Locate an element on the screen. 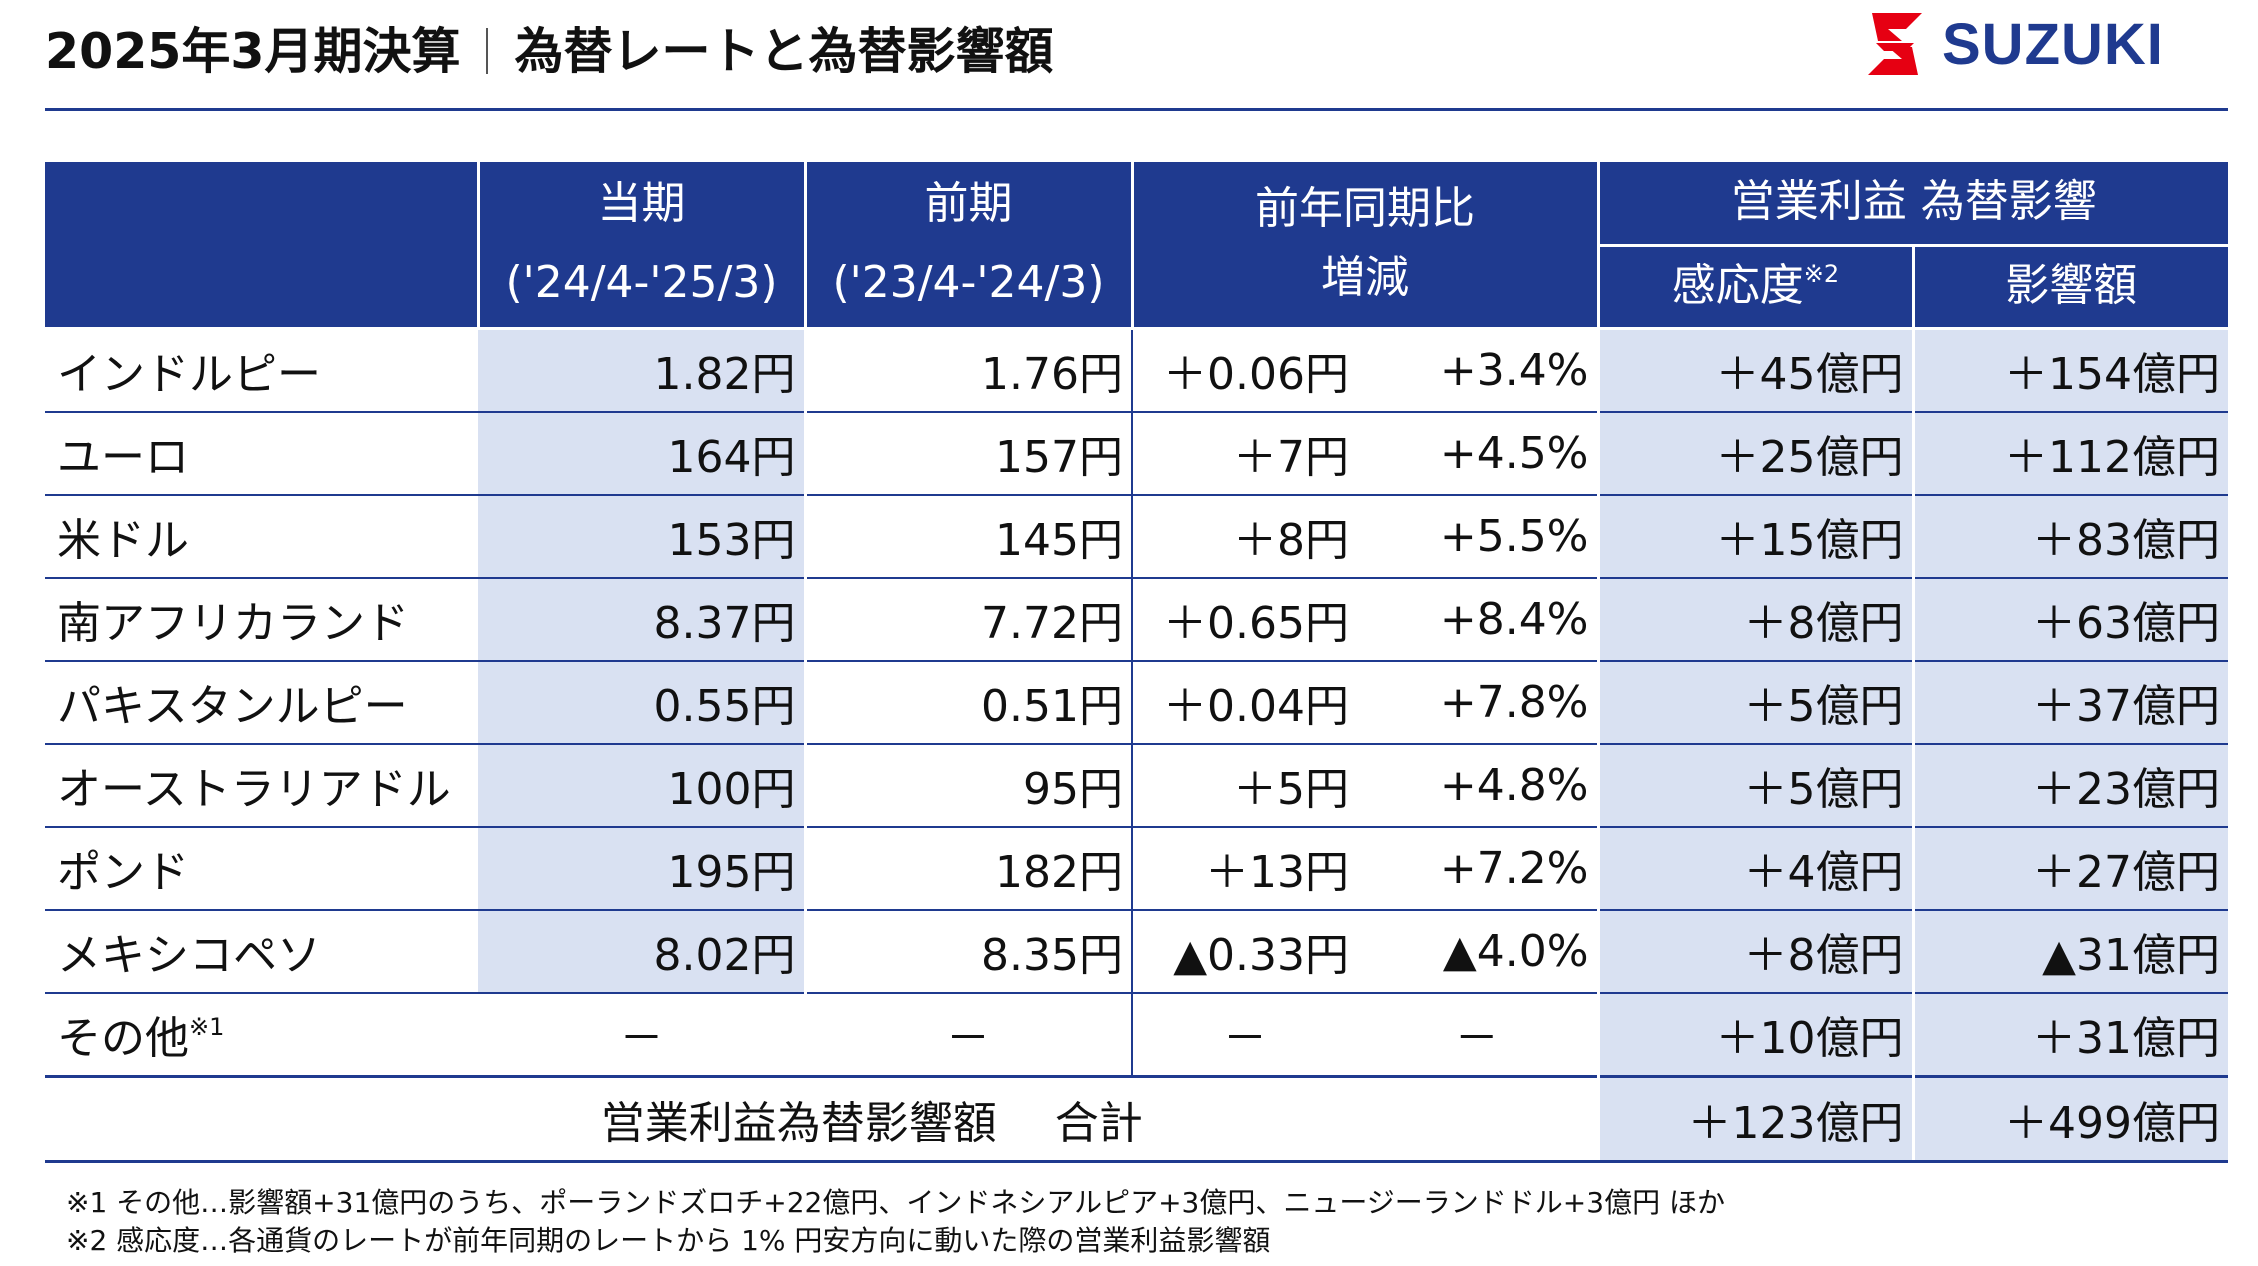 This screenshot has height=1266, width=2258. rate-change: ＋0.04円 is located at coordinates (1244, 702).